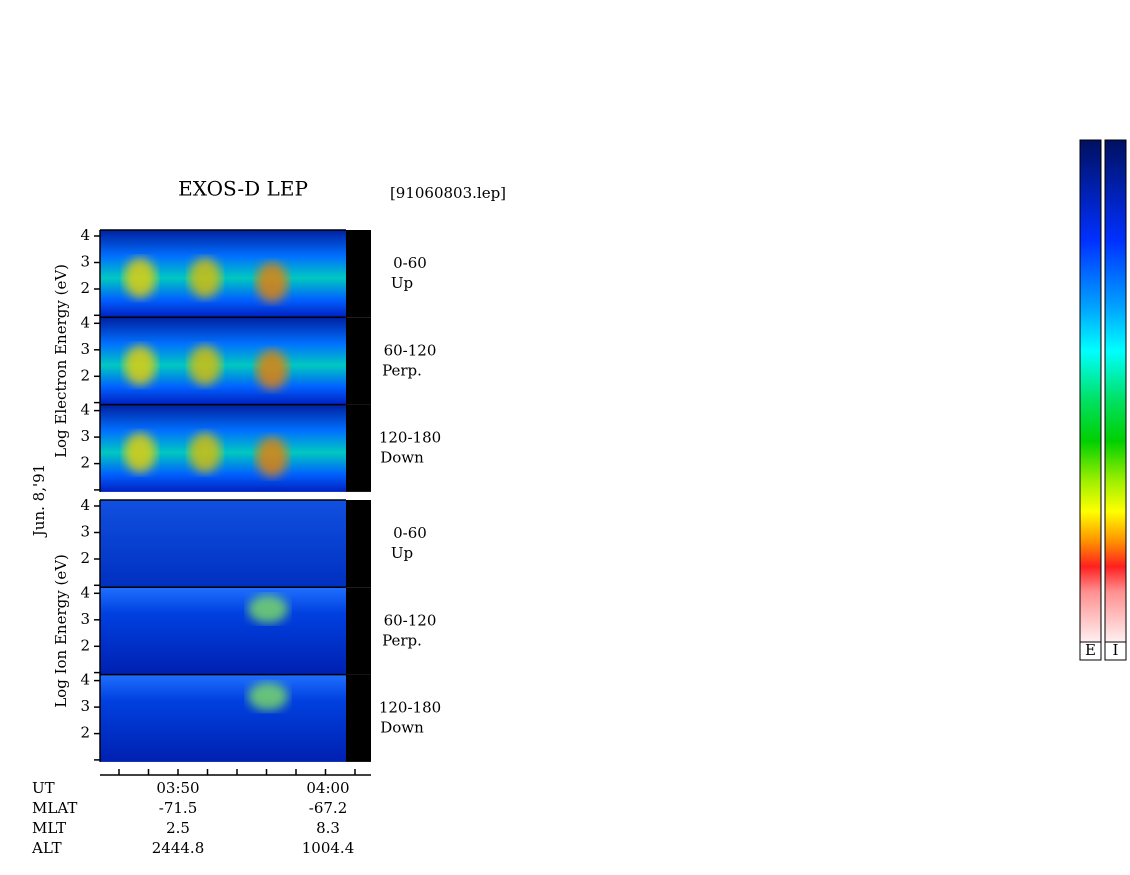 The width and height of the screenshot is (1130, 875). Describe the element at coordinates (46, 848) in the screenshot. I see `row-name: ALT` at that location.